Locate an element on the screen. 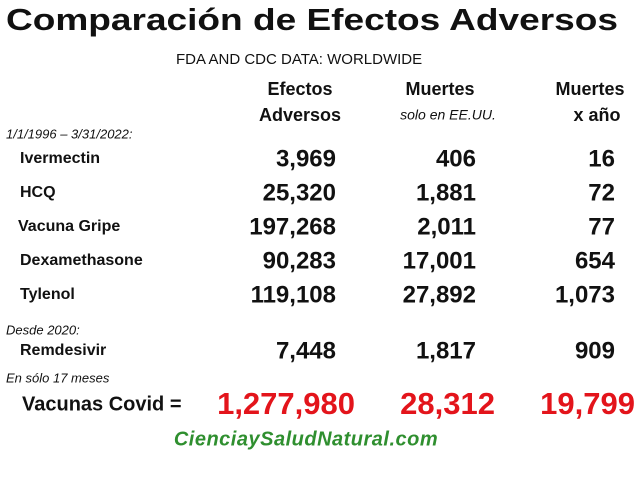 This screenshot has width=640, height=478. cell-value: 1,817 is located at coordinates (446, 350).